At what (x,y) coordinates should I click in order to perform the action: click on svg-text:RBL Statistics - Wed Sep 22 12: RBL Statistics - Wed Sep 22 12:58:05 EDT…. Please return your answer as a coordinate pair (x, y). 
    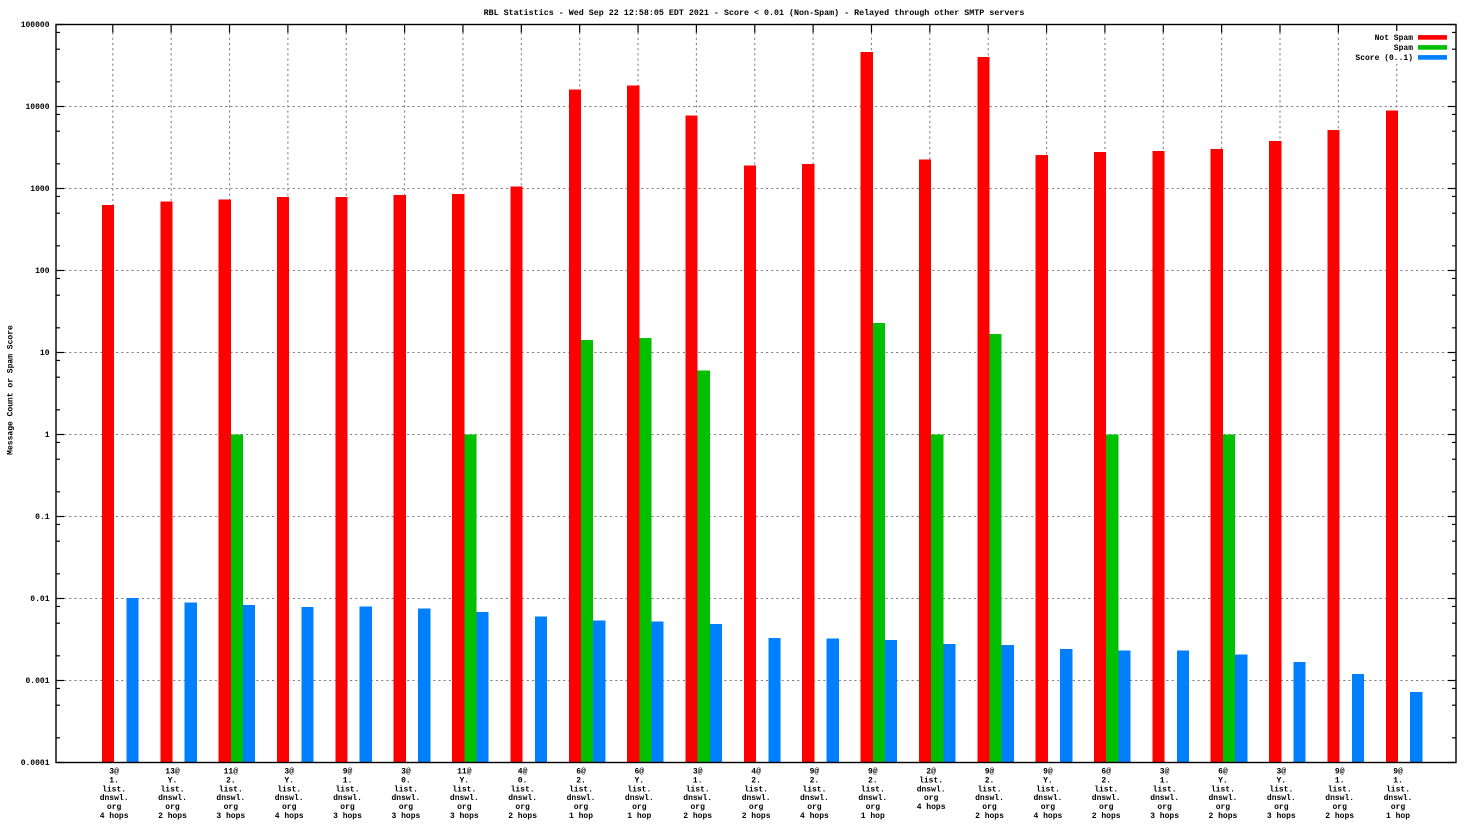
    Looking at the image, I should click on (754, 13).